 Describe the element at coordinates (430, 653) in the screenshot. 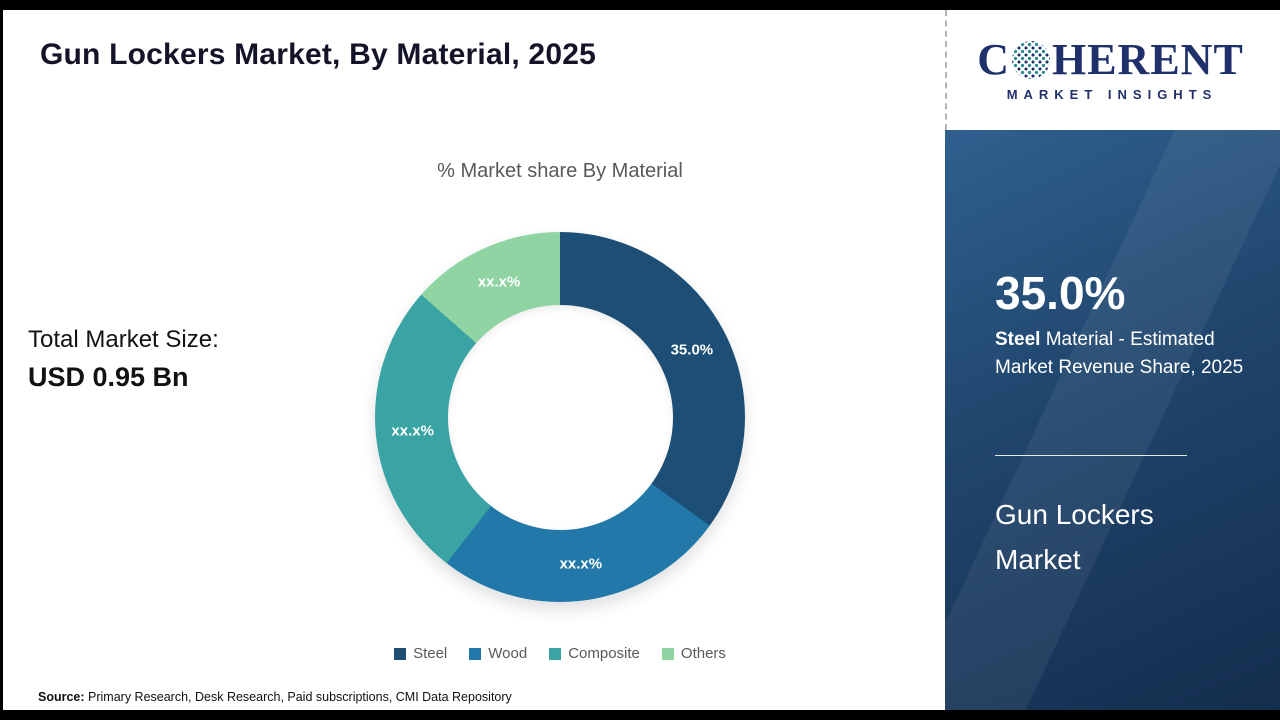

I see `legend-label: Steel` at that location.